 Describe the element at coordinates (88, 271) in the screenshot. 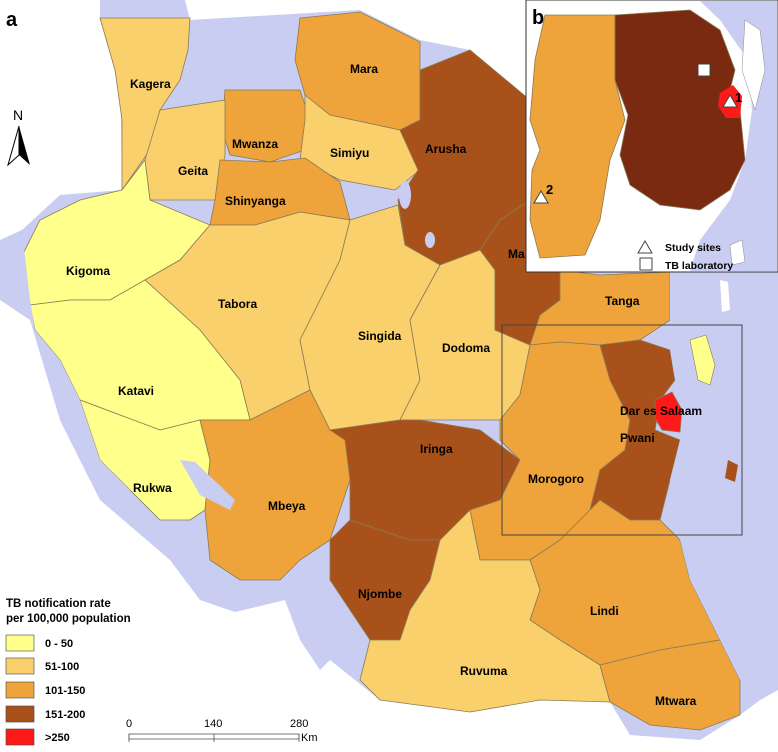

I see `label-kigoma: Kigoma` at that location.